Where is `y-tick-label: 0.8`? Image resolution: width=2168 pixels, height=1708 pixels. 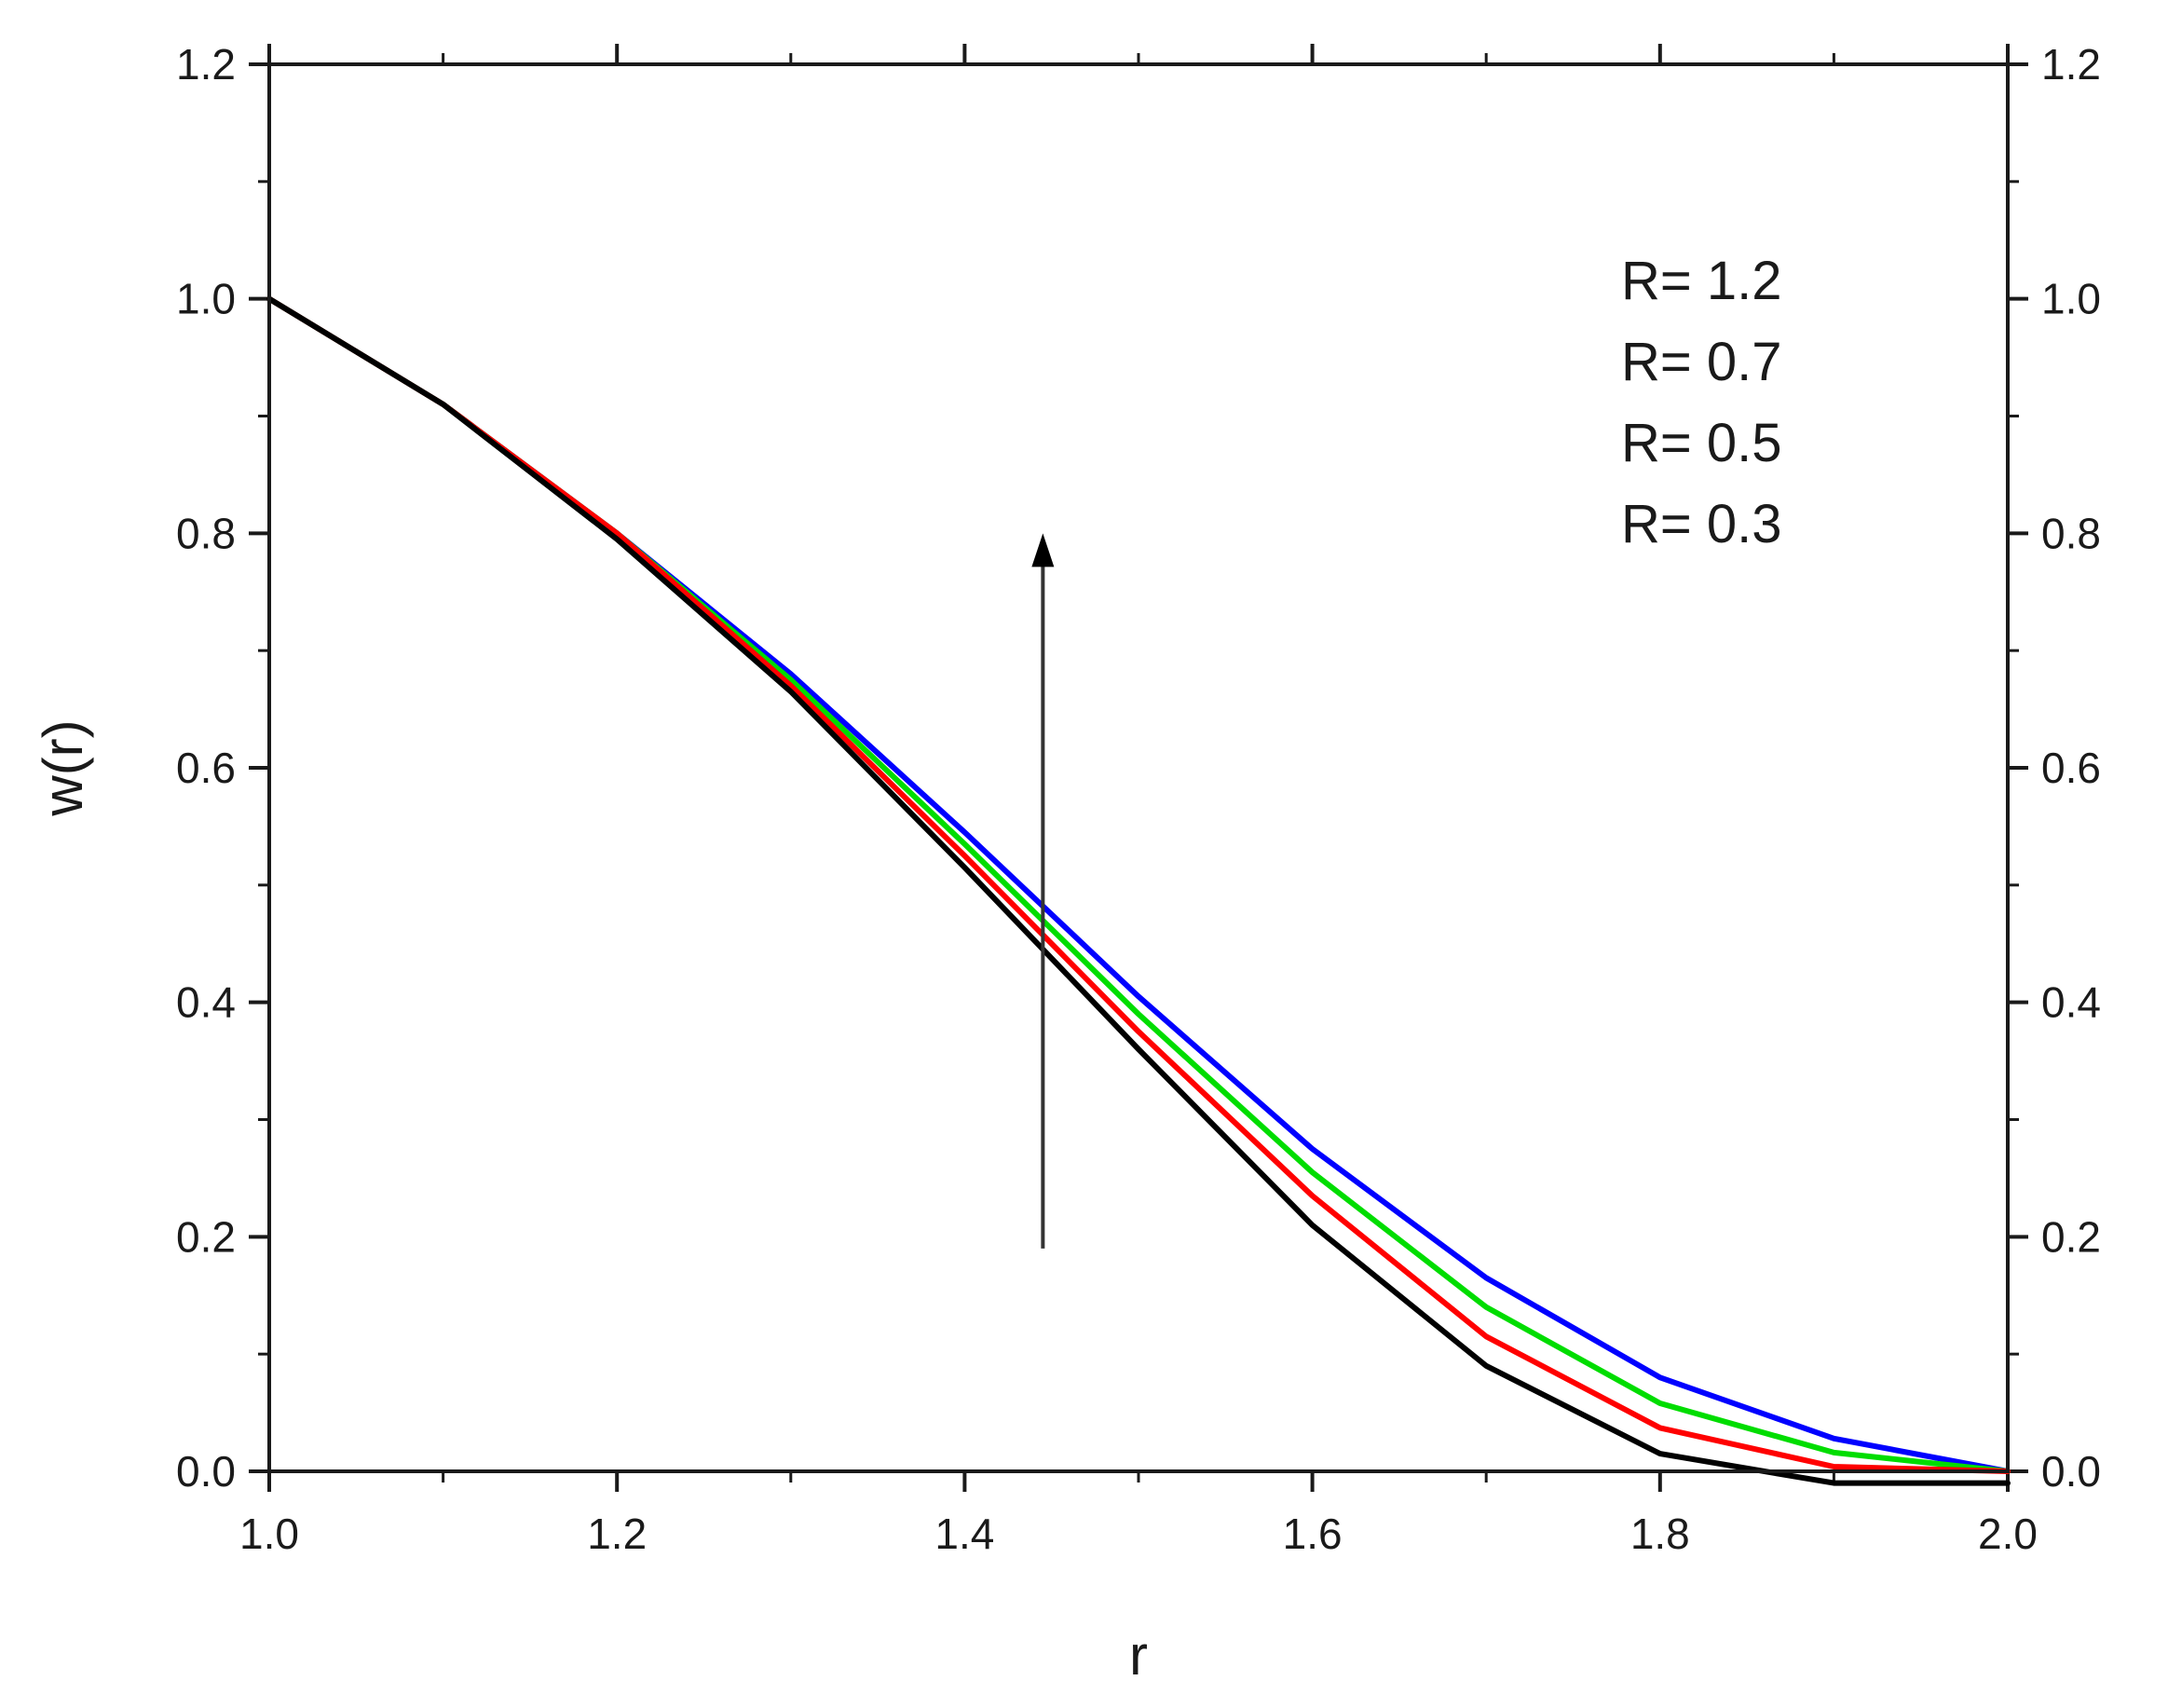 y-tick-label: 0.8 is located at coordinates (206, 533).